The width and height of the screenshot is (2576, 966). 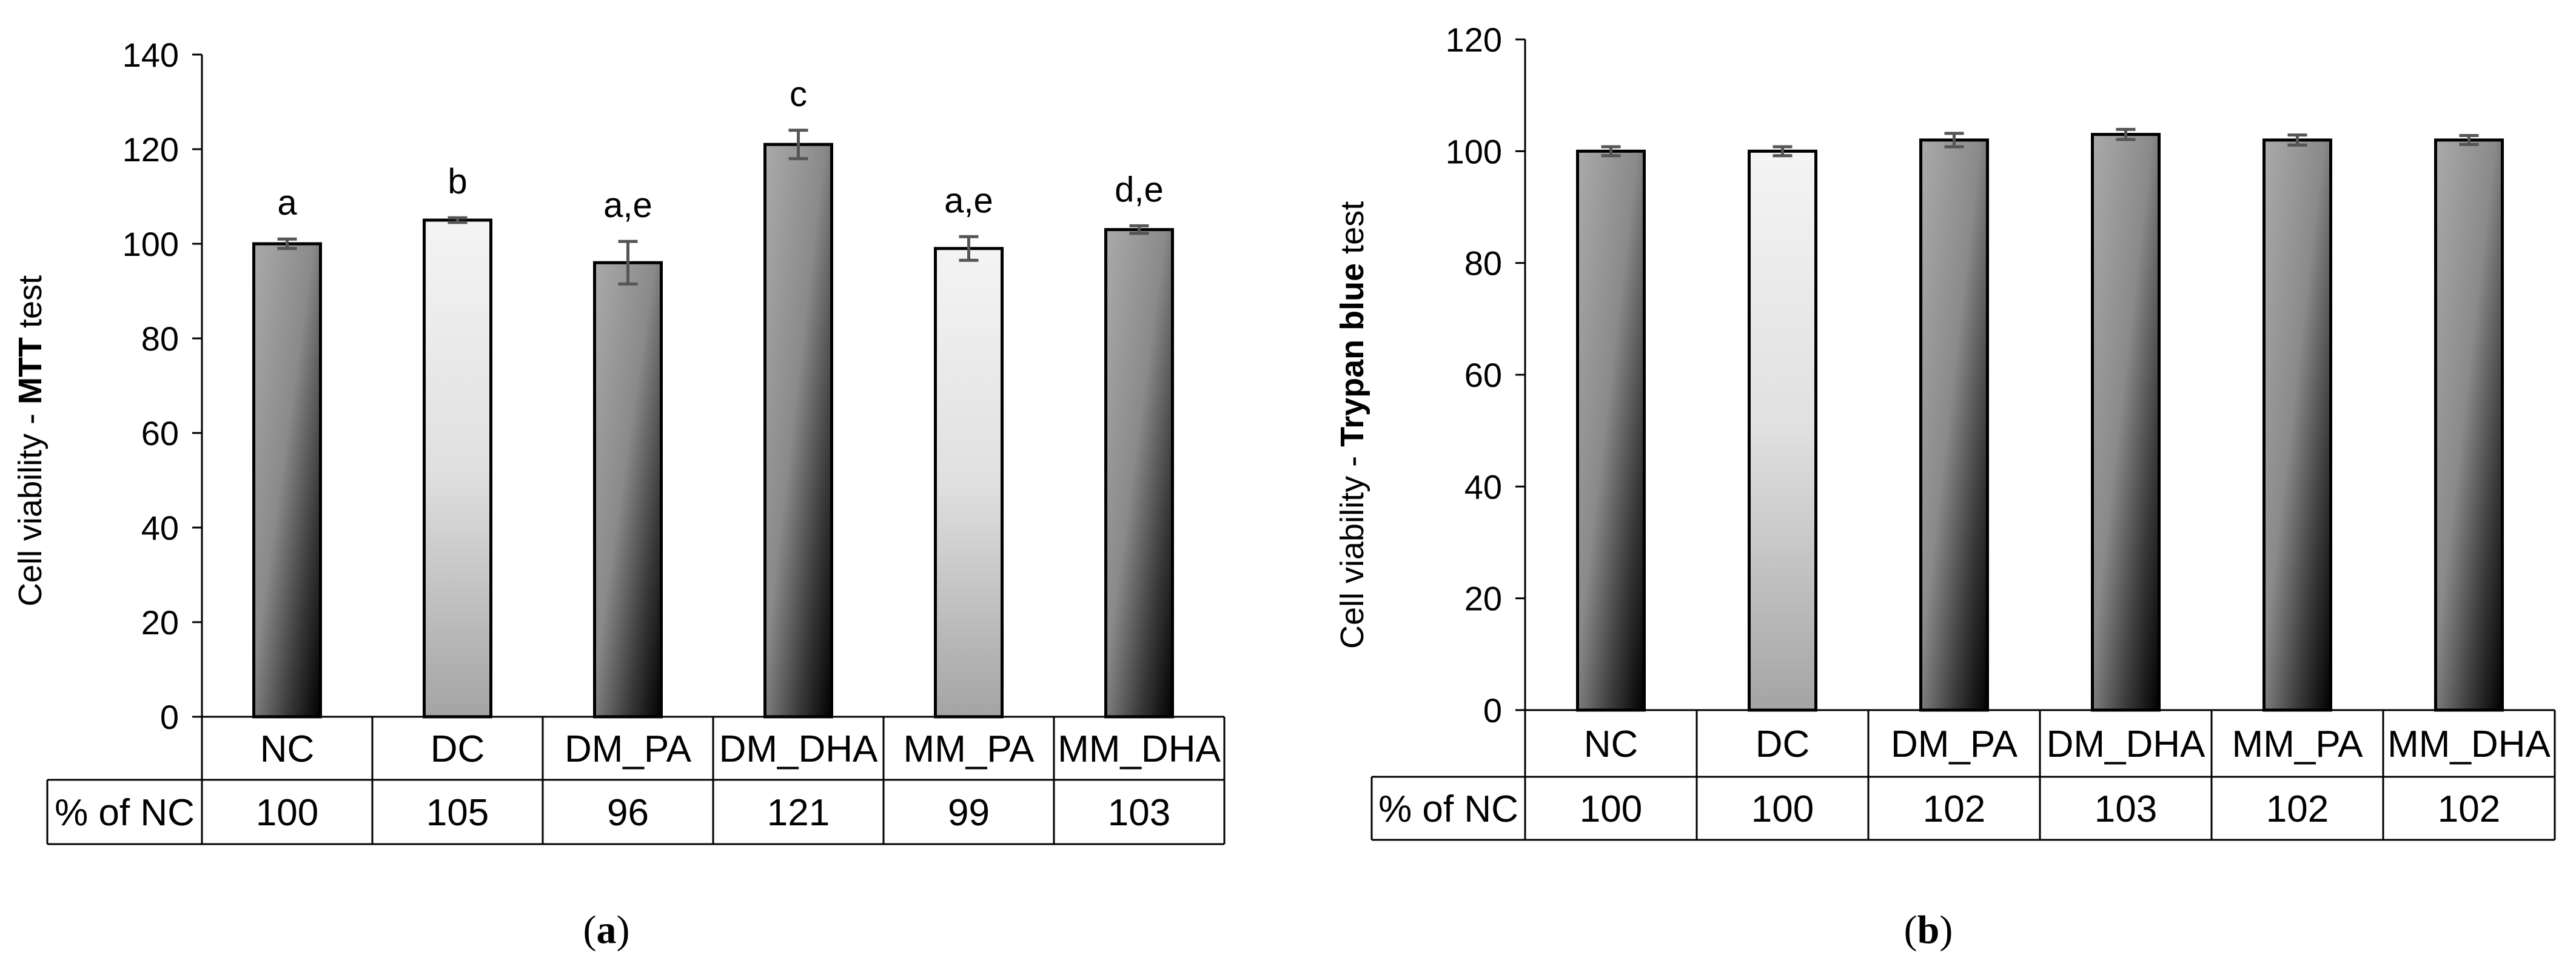 What do you see at coordinates (287, 749) in the screenshot?
I see `panel-a-category-label: NC` at bounding box center [287, 749].